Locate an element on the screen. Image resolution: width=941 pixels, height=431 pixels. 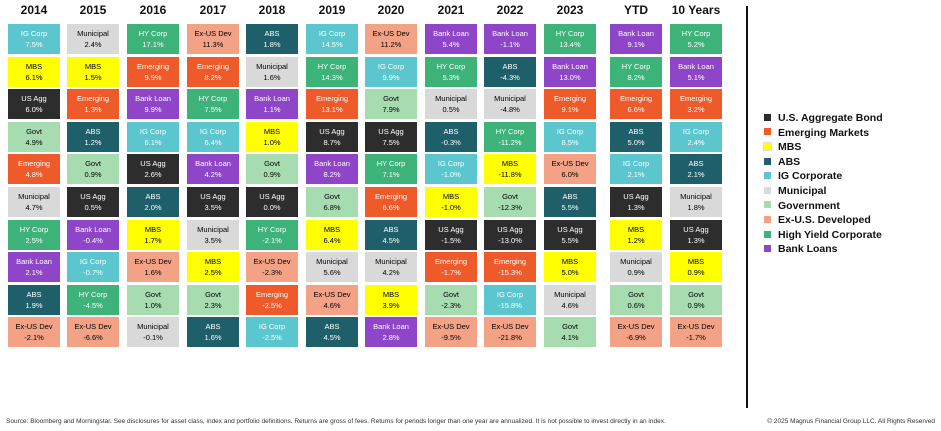
return-cell: Ex-US Dev -9.5% is located at coordinates (451, 332).